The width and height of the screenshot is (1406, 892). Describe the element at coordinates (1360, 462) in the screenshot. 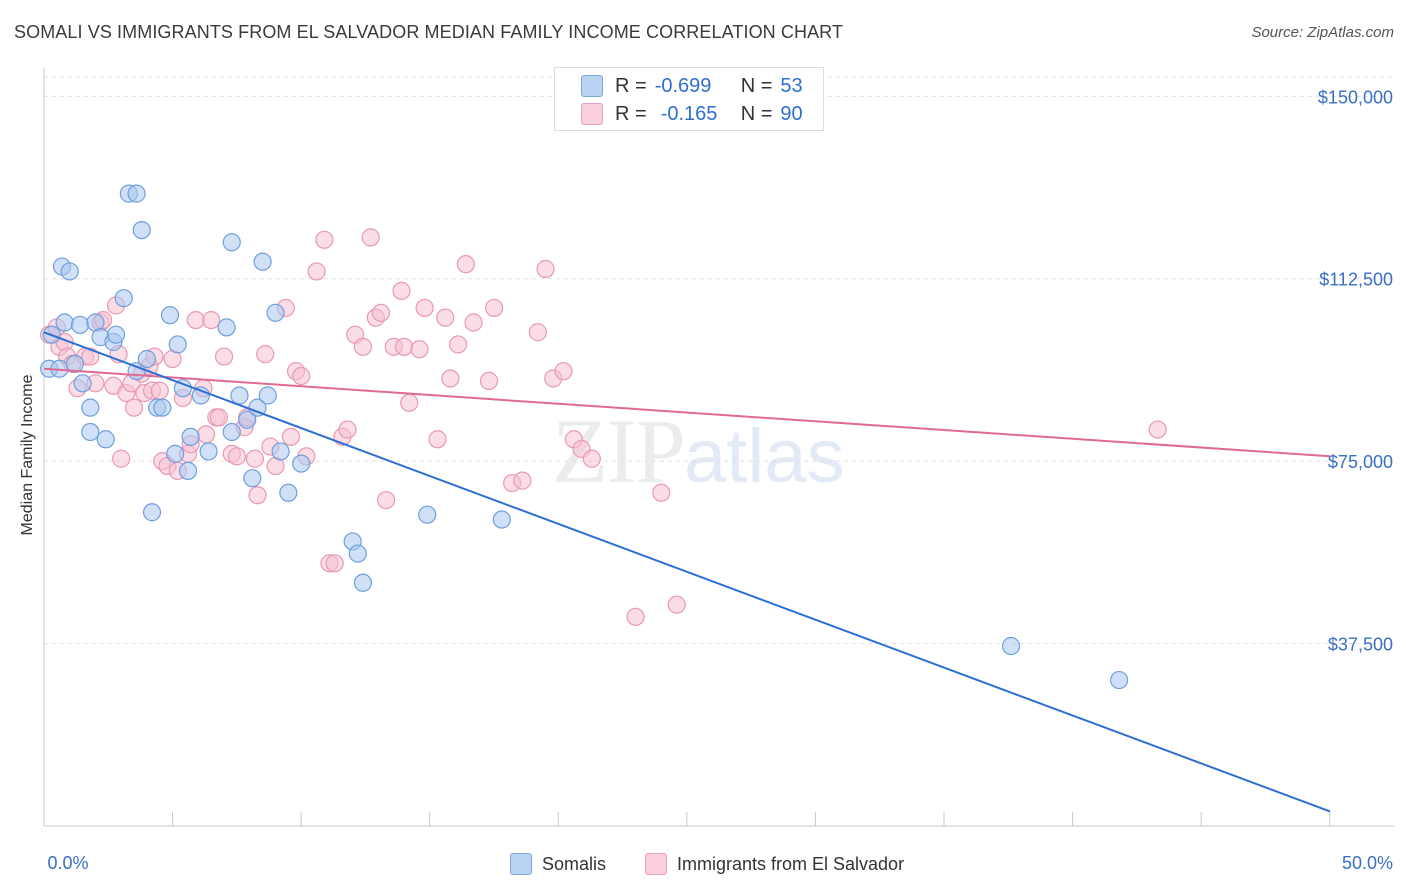

I see `y-tick-label: $75,000` at that location.